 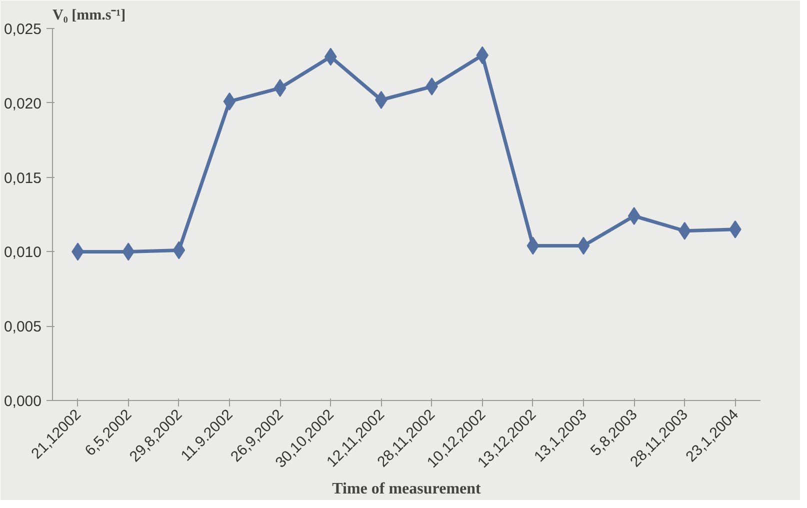 I want to click on y-tick-label: 0,020, so click(x=23, y=103).